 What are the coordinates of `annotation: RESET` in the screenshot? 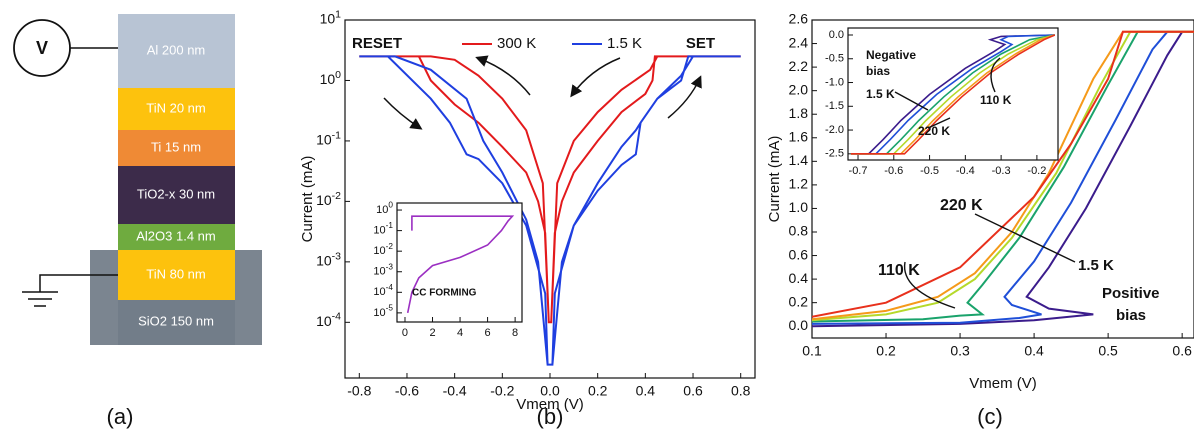 It's located at (377, 43).